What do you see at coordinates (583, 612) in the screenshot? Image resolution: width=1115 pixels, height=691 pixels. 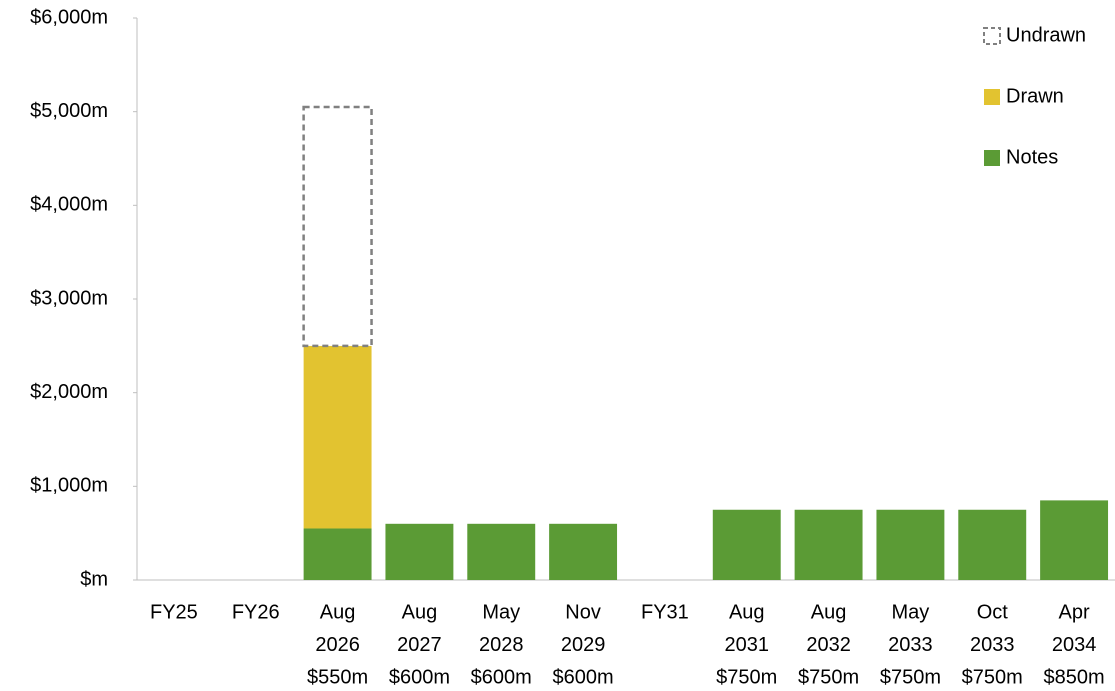 I see `x-tick-label: Nov` at bounding box center [583, 612].